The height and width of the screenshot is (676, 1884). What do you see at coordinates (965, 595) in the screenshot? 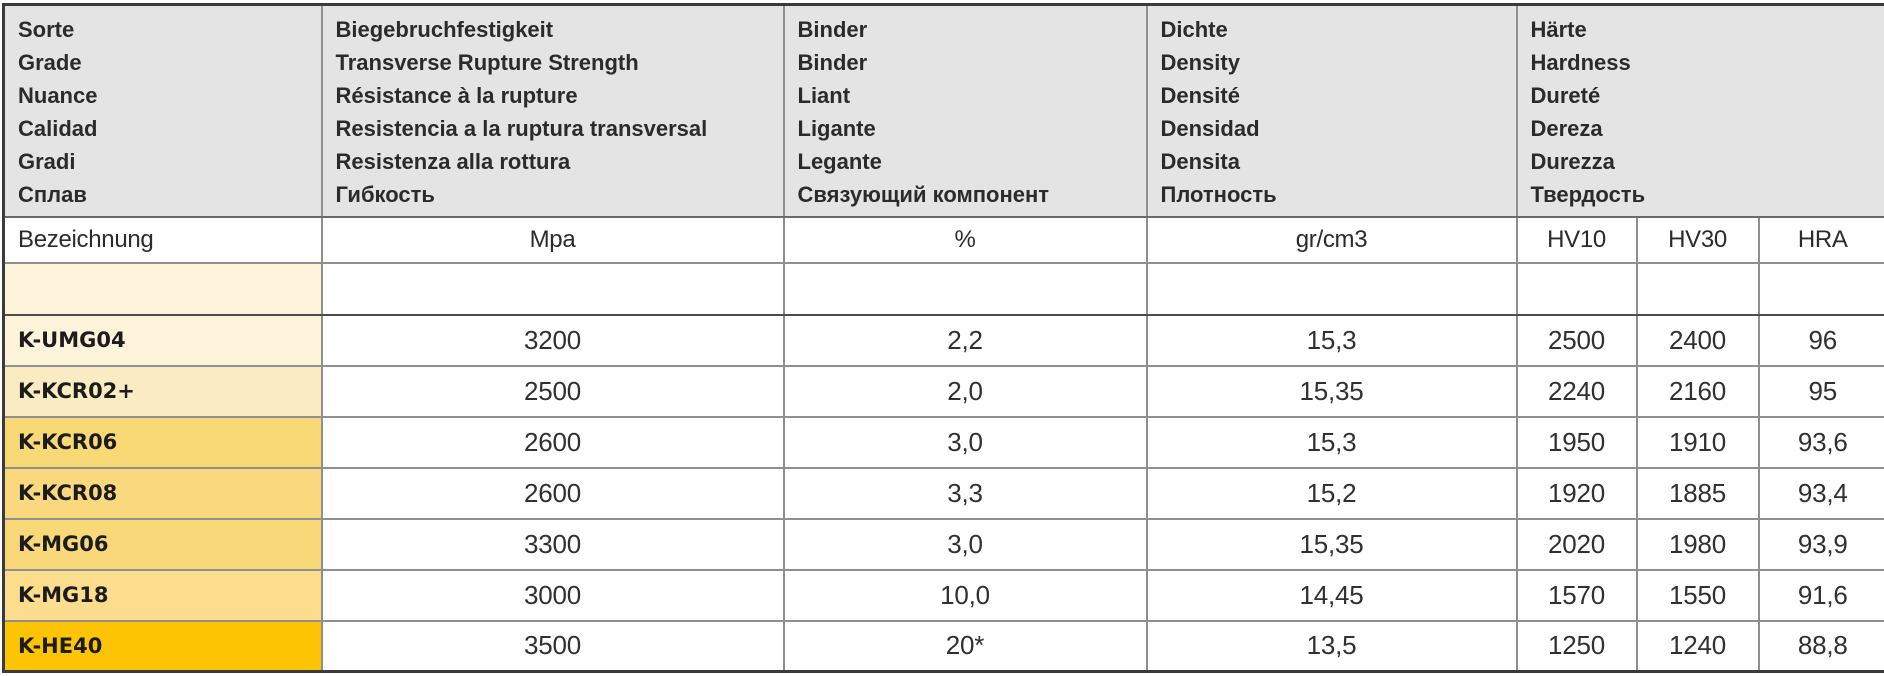
I see `binder-value-cell: 10,0` at bounding box center [965, 595].